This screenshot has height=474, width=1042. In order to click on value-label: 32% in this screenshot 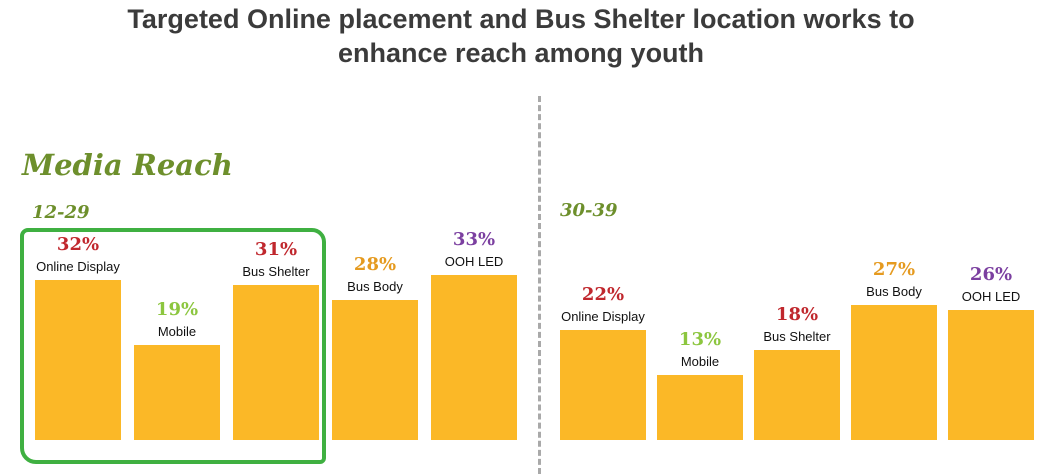, I will do `click(78, 244)`.